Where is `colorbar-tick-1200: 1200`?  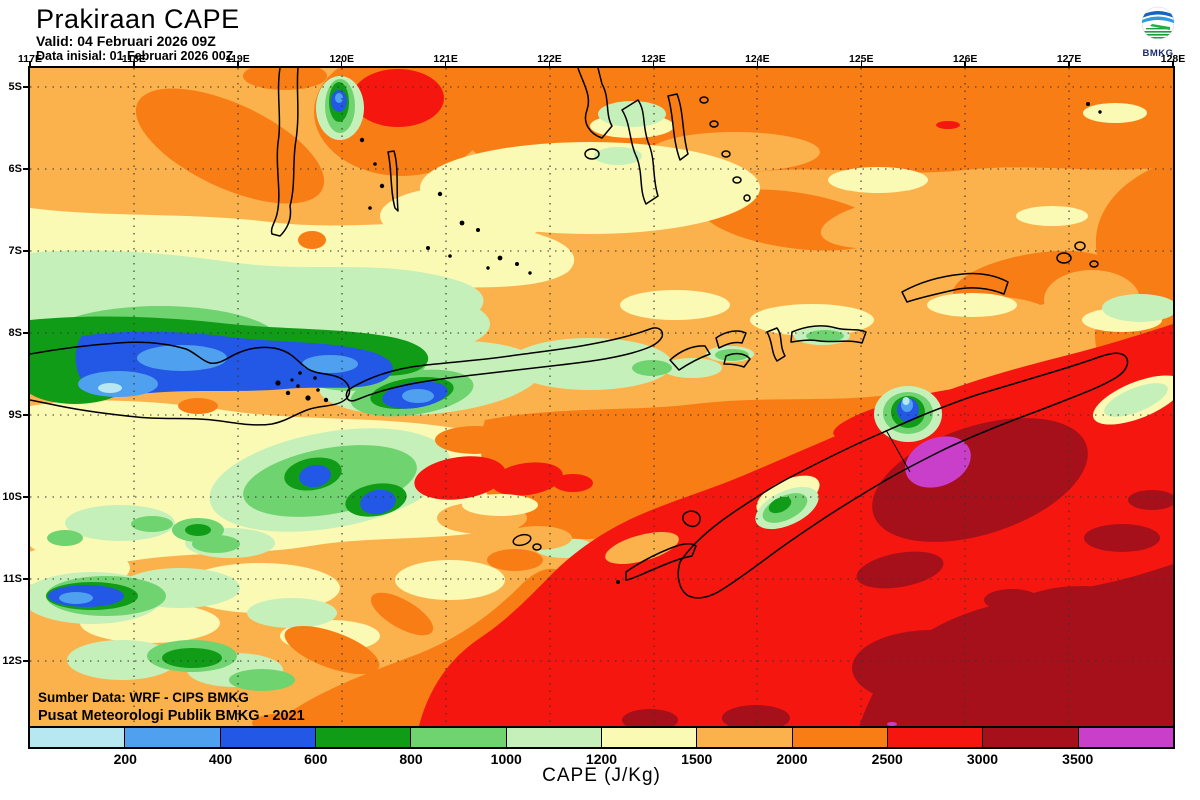
colorbar-tick-1200: 1200 is located at coordinates (601, 759).